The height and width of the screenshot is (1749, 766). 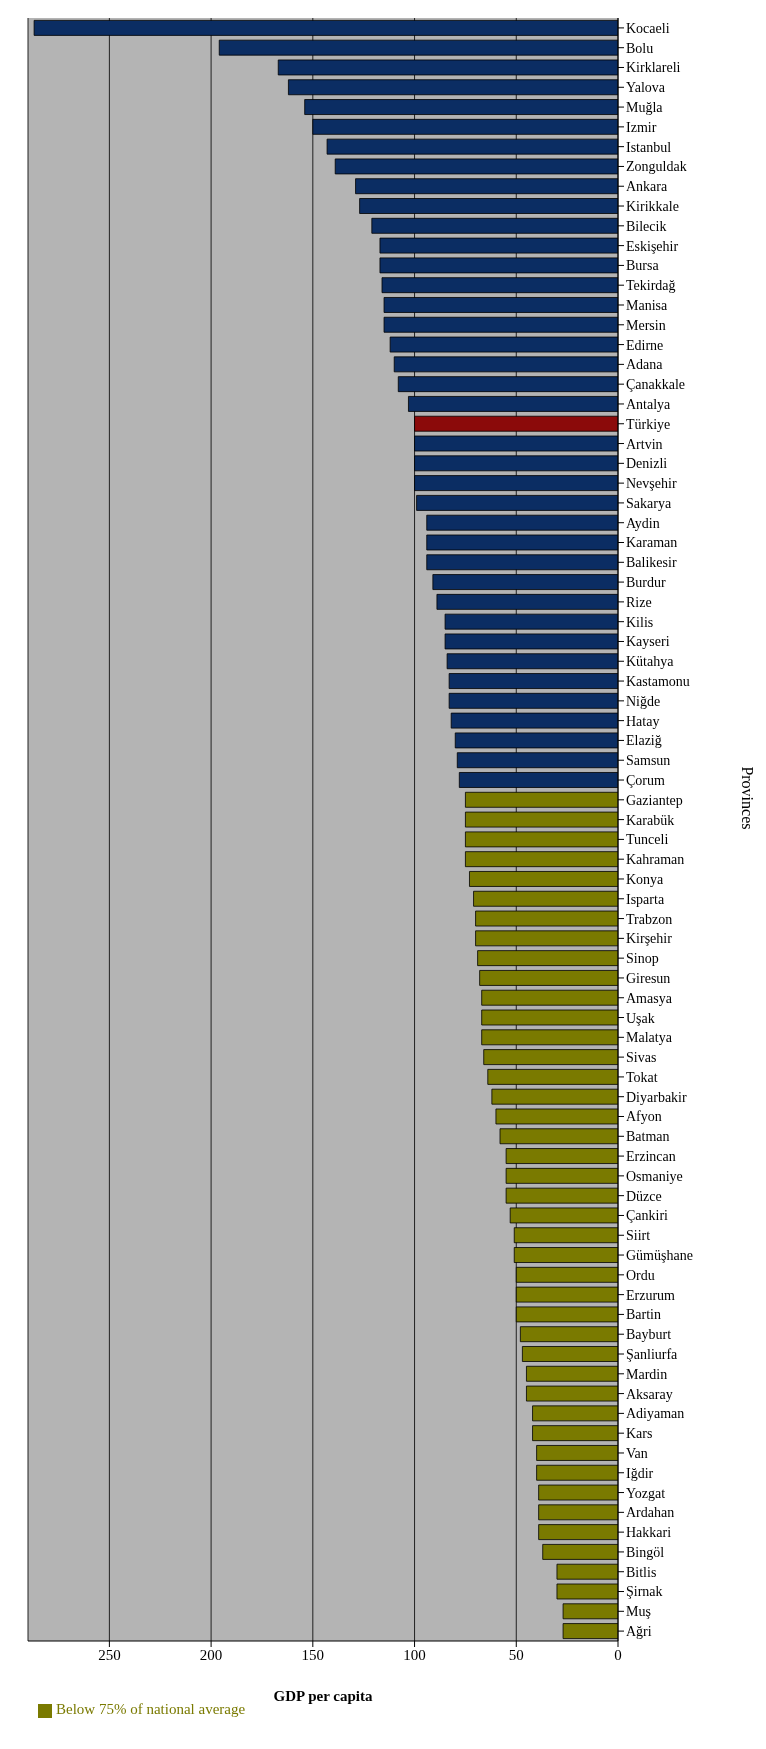 I want to click on y-tick-label: Ağri, so click(x=639, y=1632).